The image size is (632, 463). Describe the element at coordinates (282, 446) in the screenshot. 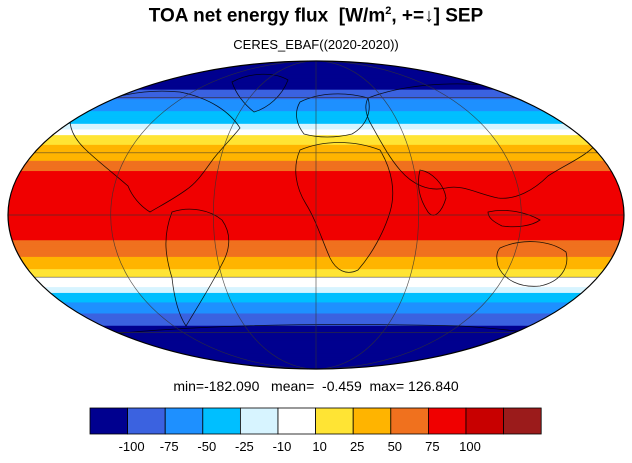

I see `colorbar-tick-label: -10` at that location.